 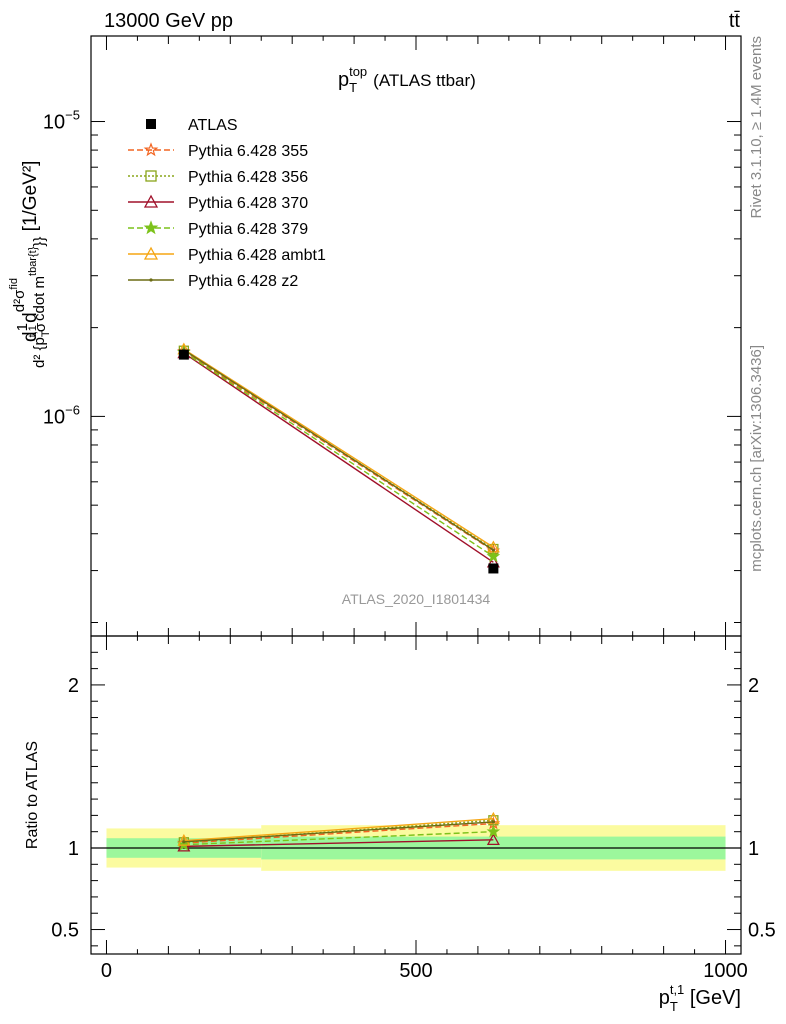 I want to click on main-y-tick-label: 10⁻⁵, so click(x=61, y=121).